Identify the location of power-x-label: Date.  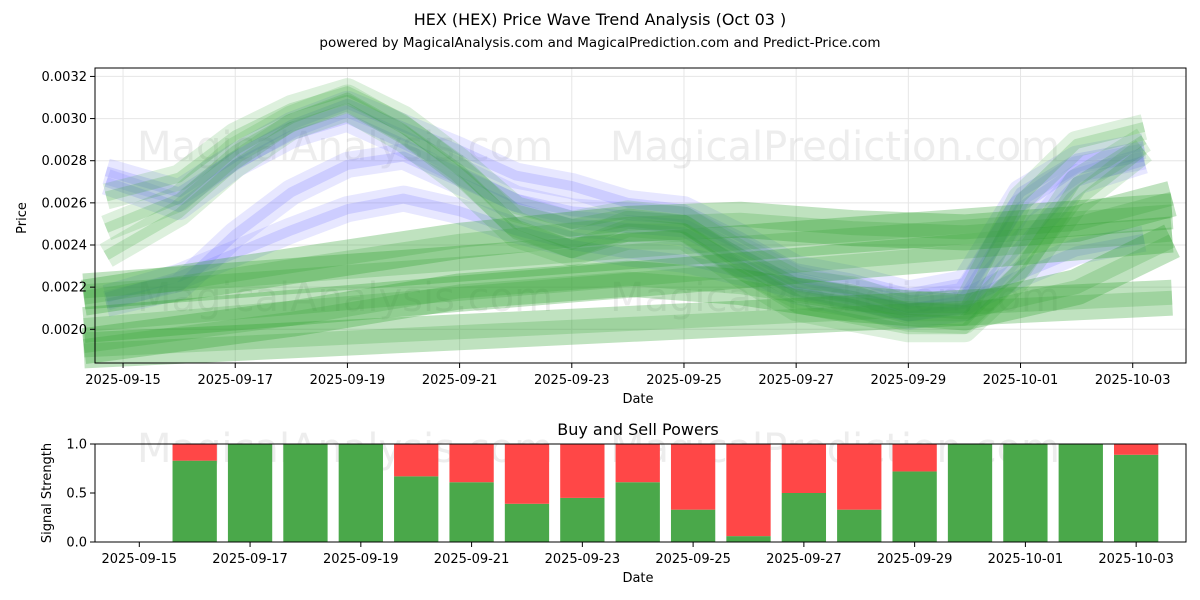
(637, 578).